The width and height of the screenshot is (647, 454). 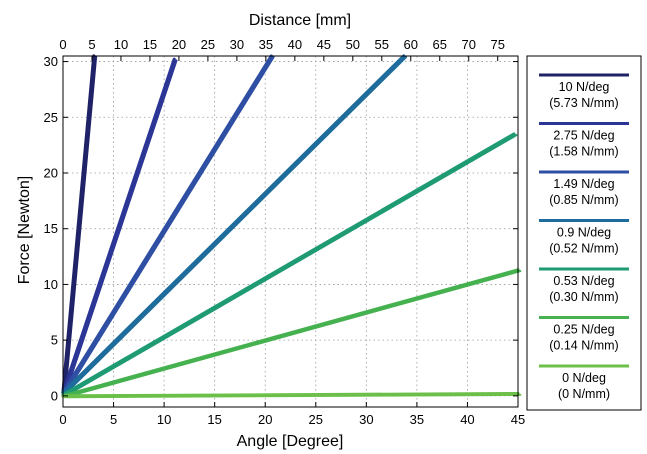 I want to click on legend-label: 0 N/deg, so click(x=584, y=378).